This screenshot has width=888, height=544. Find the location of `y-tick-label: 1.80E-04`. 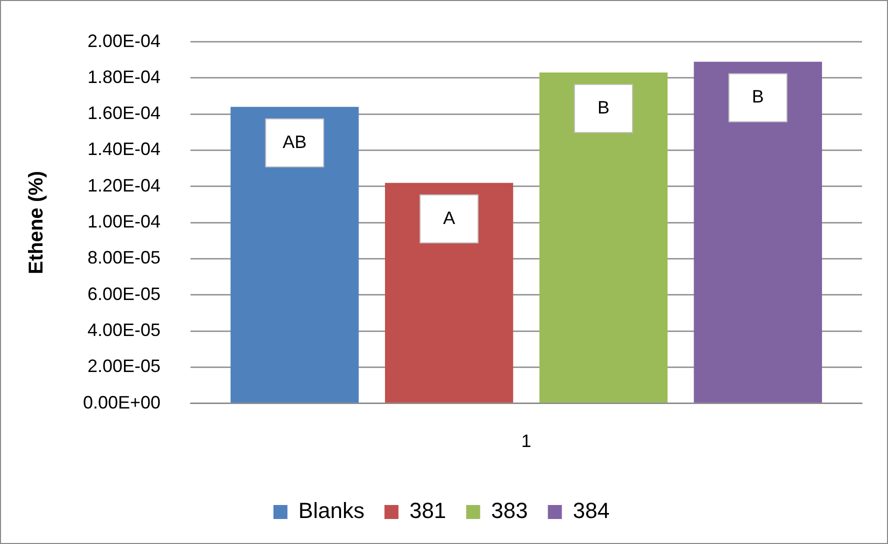

y-tick-label: 1.80E-04 is located at coordinates (124, 76).